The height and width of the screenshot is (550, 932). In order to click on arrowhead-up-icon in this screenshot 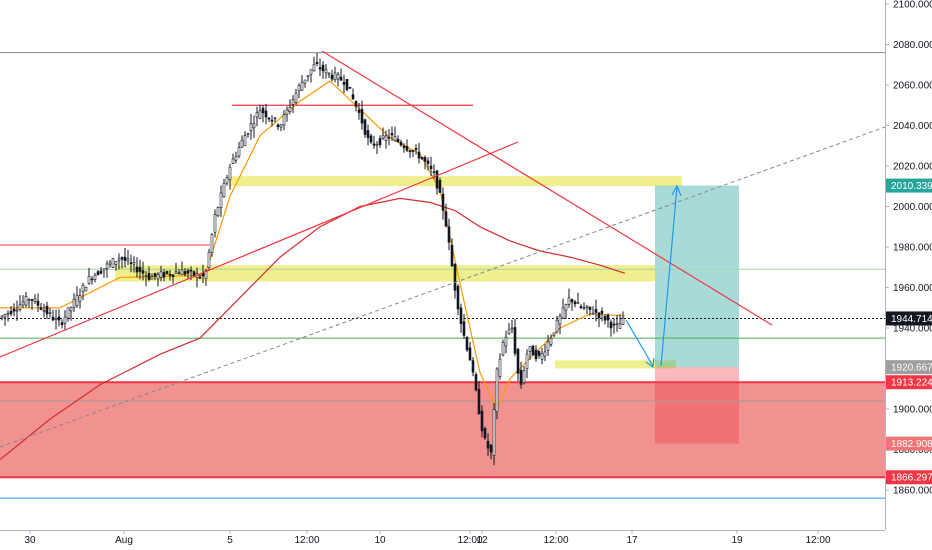, I will do `click(676, 190)`.